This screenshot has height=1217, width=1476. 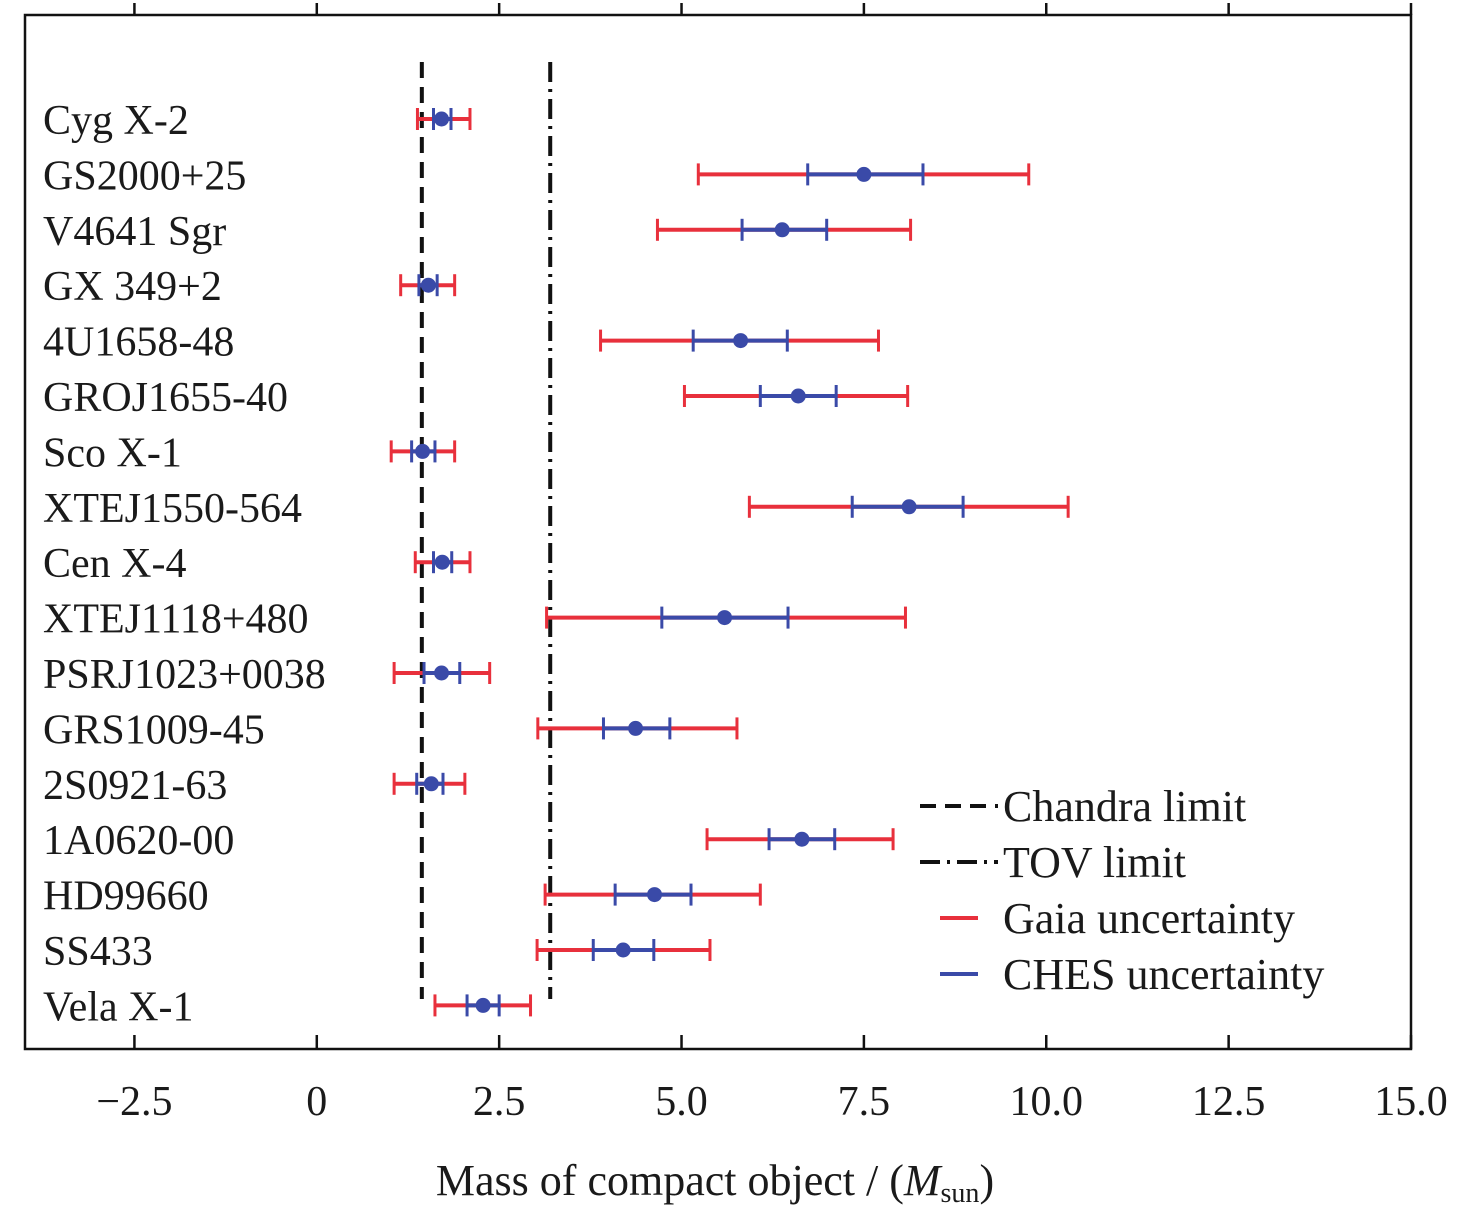 What do you see at coordinates (960, 1193) in the screenshot?
I see `x-axis-label-subscript: sun` at bounding box center [960, 1193].